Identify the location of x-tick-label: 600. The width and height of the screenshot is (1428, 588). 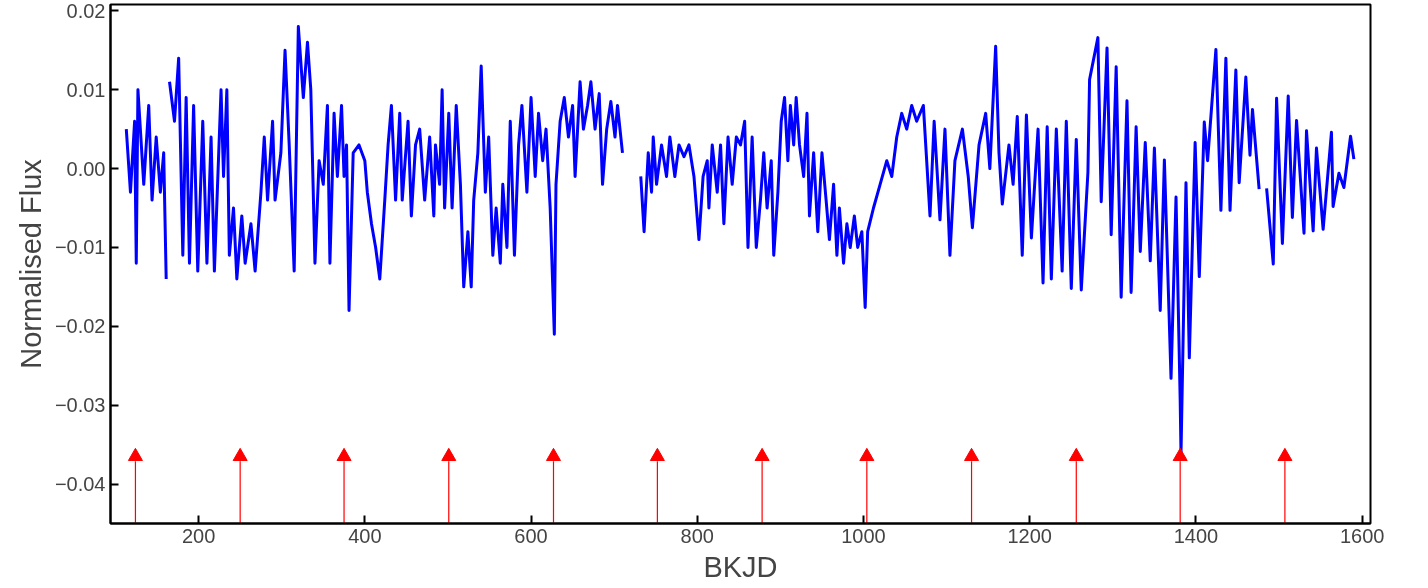
(531, 535).